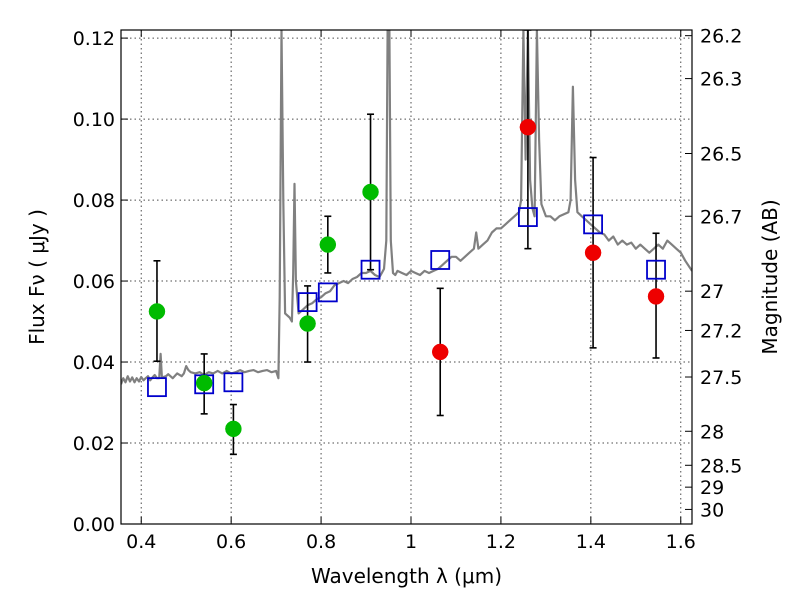 This screenshot has width=800, height=600. Describe the element at coordinates (721, 155) in the screenshot. I see `right-tick-label: 26.5` at that location.